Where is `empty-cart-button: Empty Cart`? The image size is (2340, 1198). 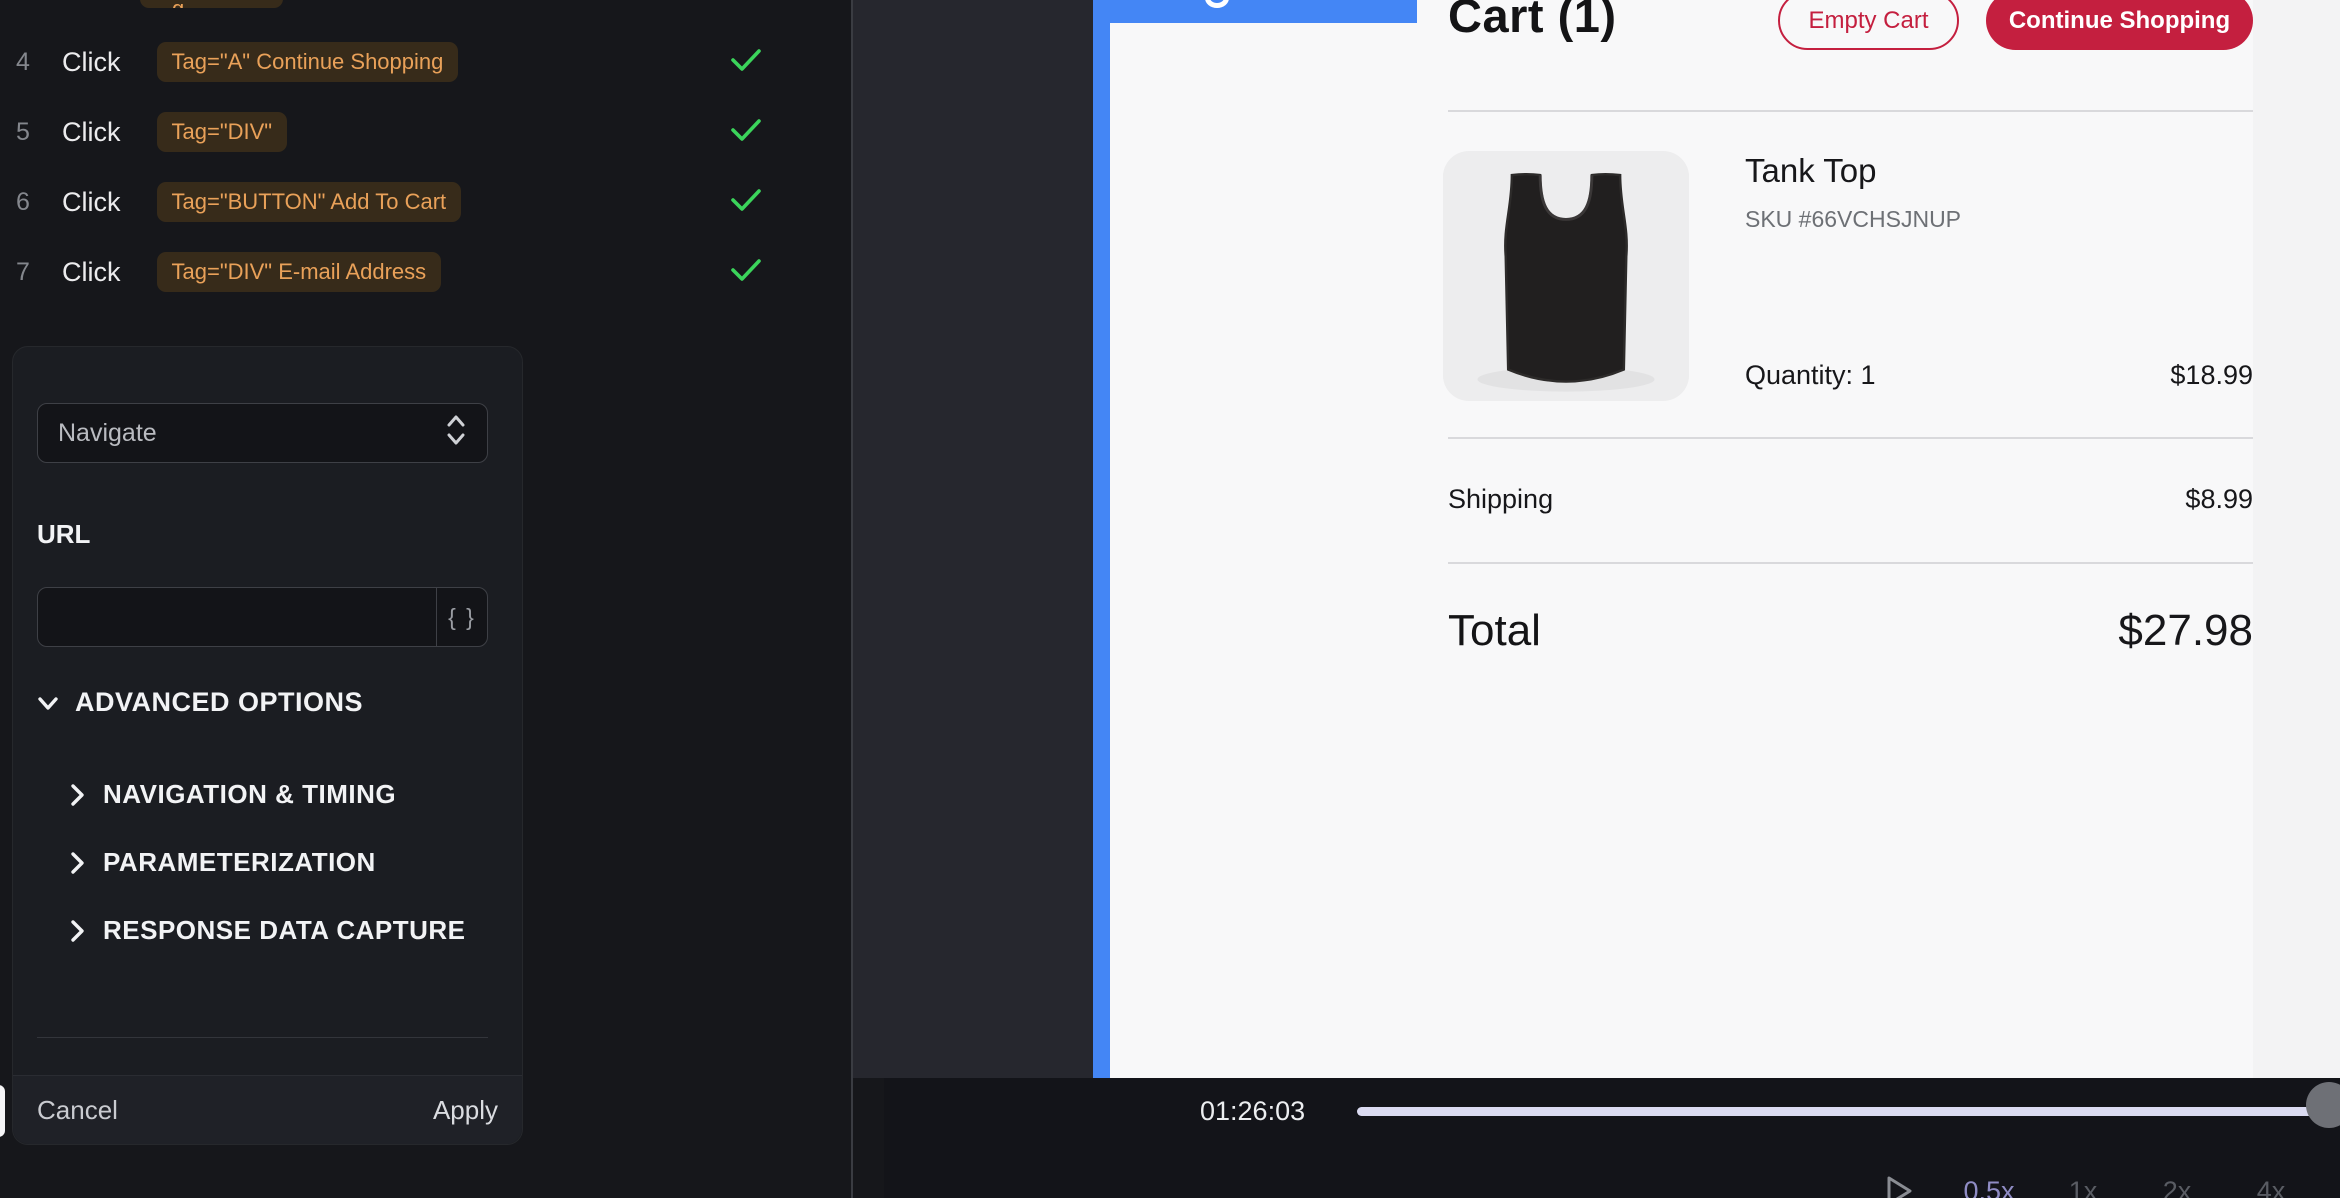 empty-cart-button: Empty Cart is located at coordinates (1868, 25).